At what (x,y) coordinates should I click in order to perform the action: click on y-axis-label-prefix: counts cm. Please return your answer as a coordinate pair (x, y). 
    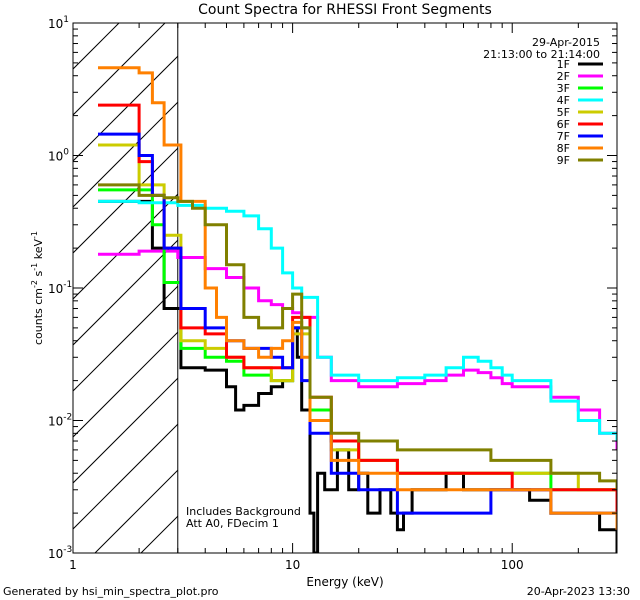
    Looking at the image, I should click on (38, 316).